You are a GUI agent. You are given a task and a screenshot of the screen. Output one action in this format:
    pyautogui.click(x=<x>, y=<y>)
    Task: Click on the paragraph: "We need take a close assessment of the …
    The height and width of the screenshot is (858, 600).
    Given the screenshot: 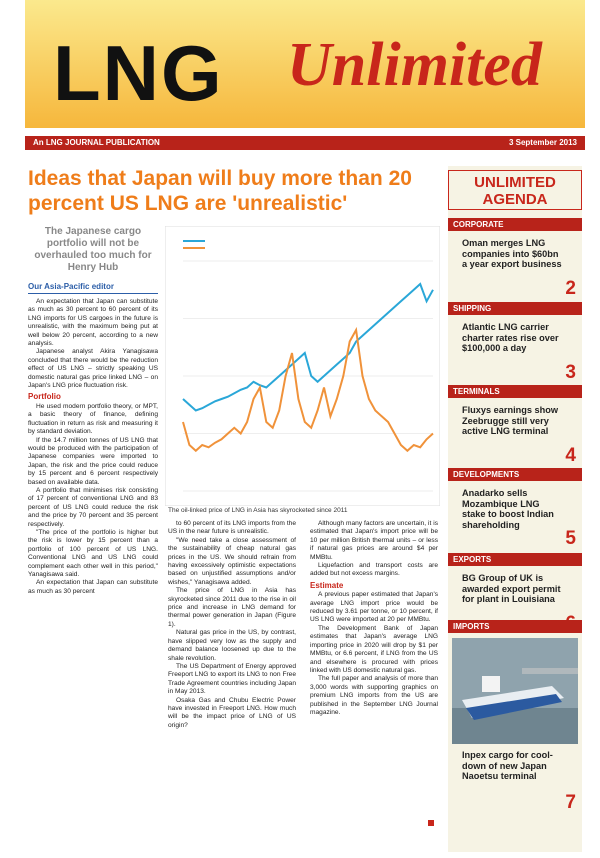 What is the action you would take?
    pyautogui.click(x=232, y=561)
    